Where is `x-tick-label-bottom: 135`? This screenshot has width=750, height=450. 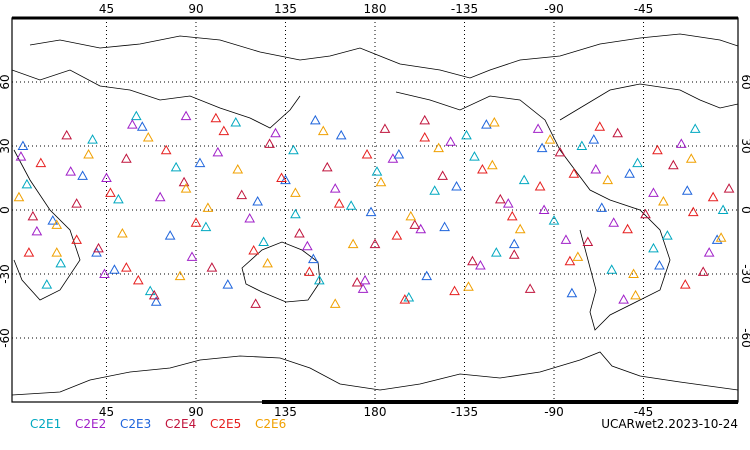 x-tick-label-bottom: 135 is located at coordinates (285, 412).